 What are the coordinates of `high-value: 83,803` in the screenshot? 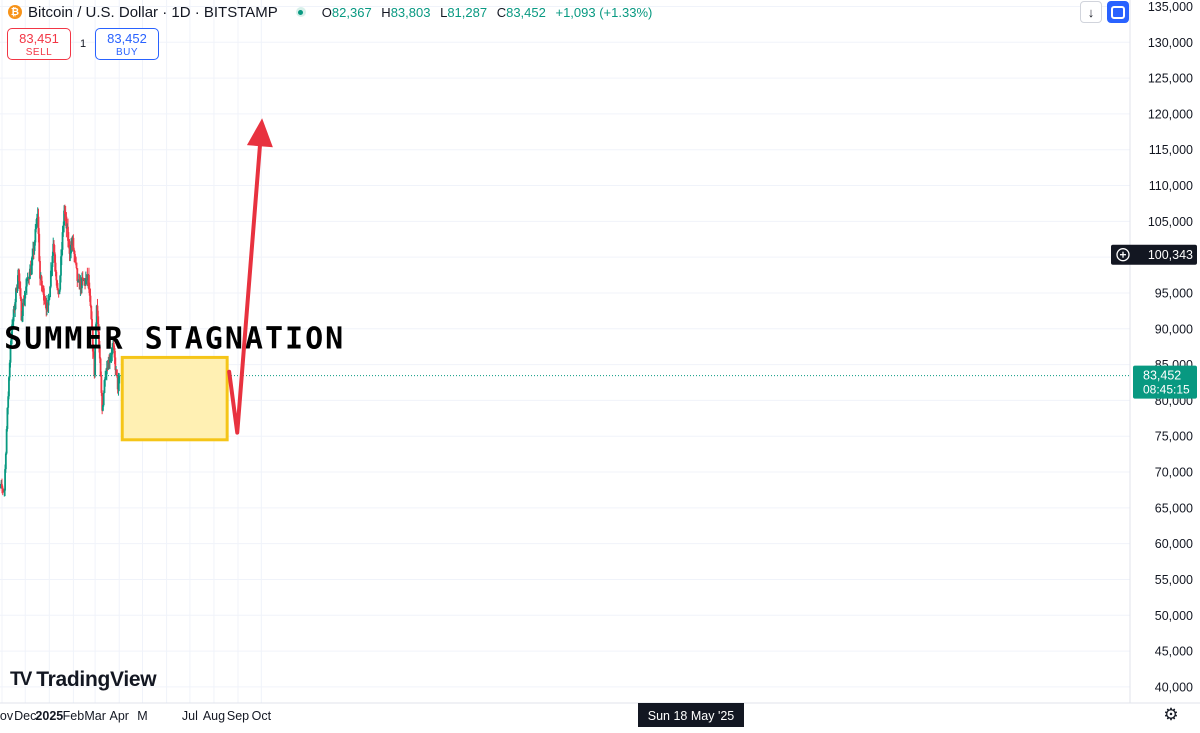 It's located at (410, 12).